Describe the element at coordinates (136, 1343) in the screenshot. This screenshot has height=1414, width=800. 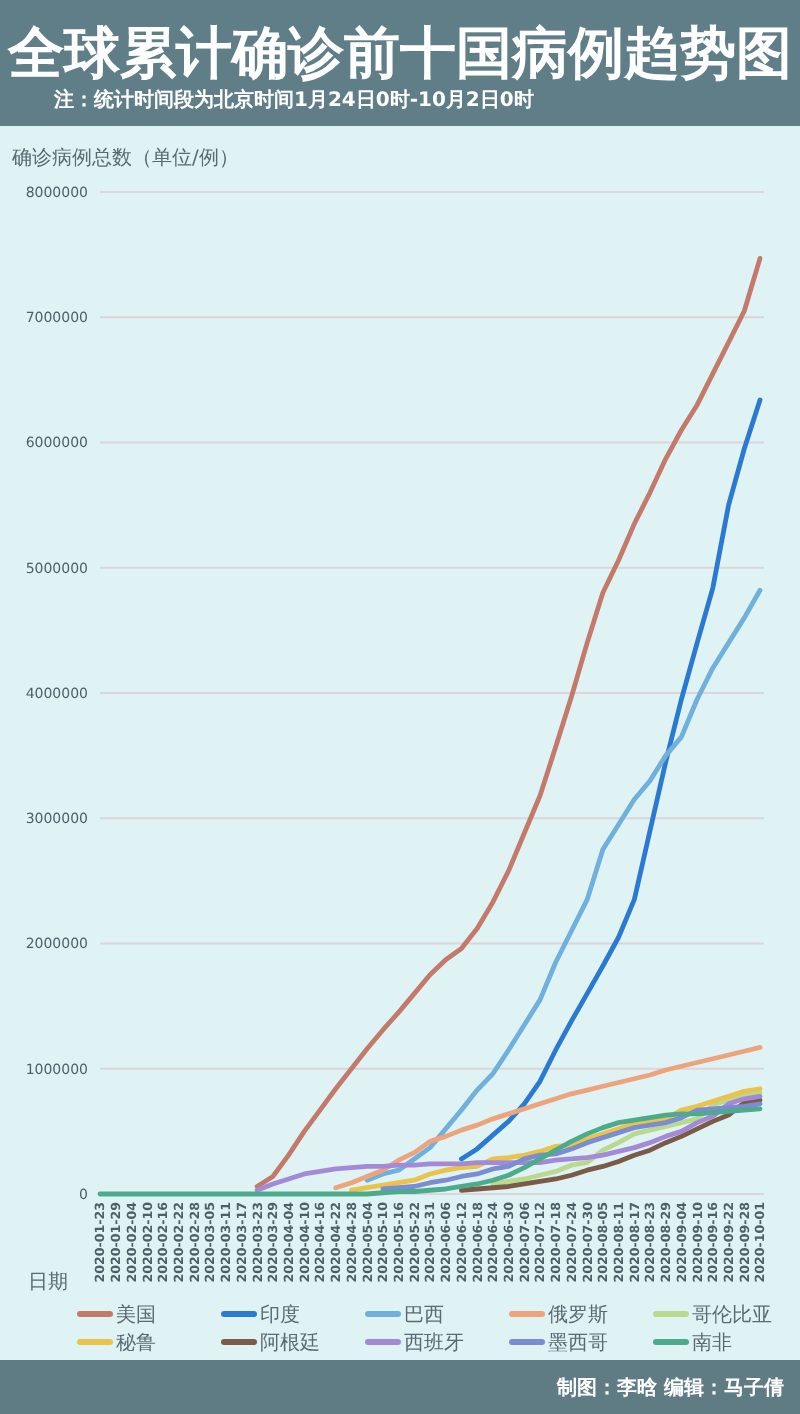
I see `legend-label: 秘鲁` at that location.